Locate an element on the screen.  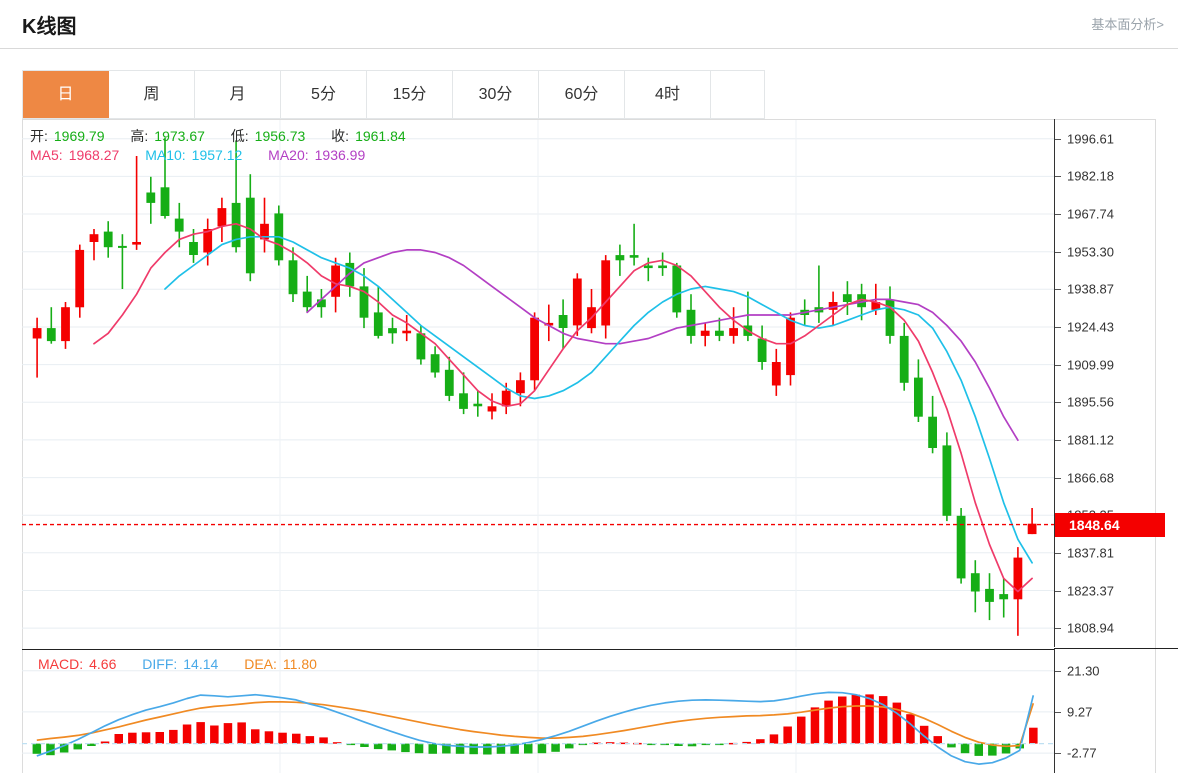
period-tab-1: 周 is located at coordinates (152, 94).